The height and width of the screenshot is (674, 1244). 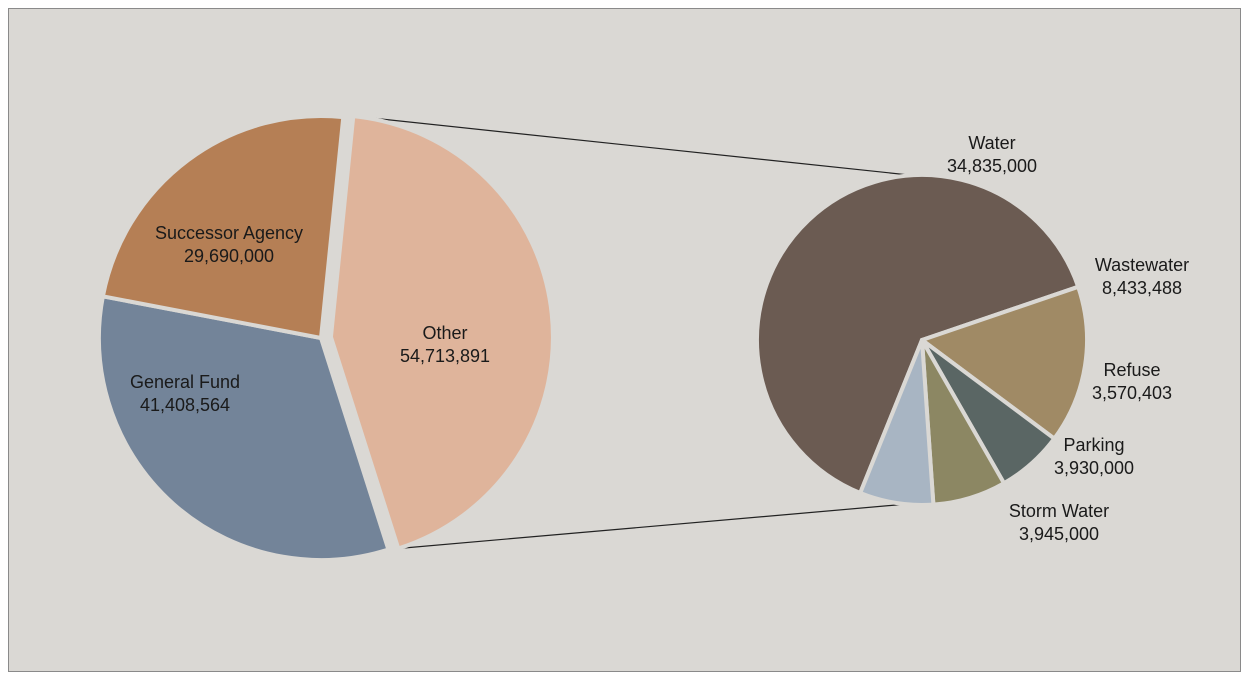 I want to click on slice-wastewater, so click(x=1005, y=362).